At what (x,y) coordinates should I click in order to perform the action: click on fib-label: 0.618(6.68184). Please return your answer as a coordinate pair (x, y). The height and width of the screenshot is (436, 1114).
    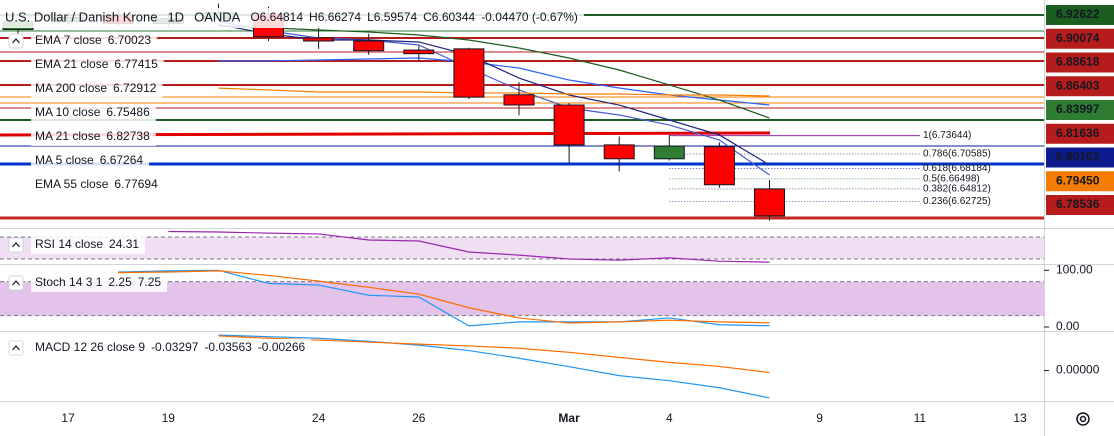
    Looking at the image, I should click on (957, 168).